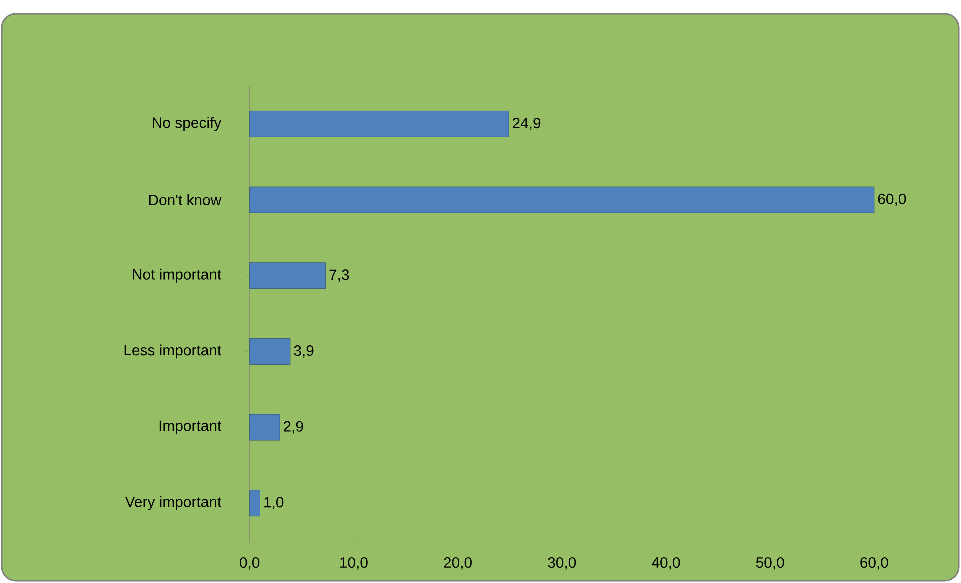  Describe the element at coordinates (250, 563) in the screenshot. I see `x-tick-label: 0,0` at that location.